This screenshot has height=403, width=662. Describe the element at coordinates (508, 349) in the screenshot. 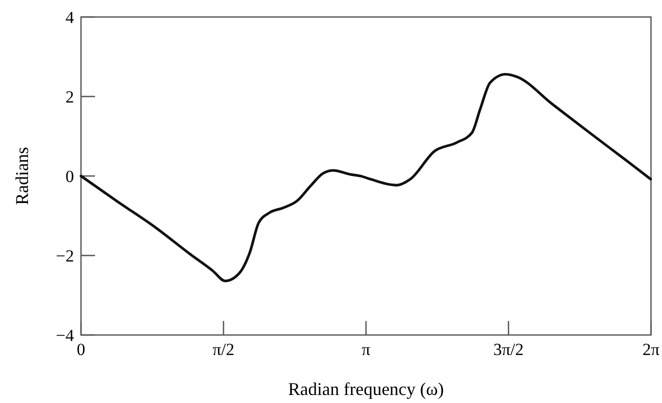

I see `x-tick-label: 3π/2` at that location.